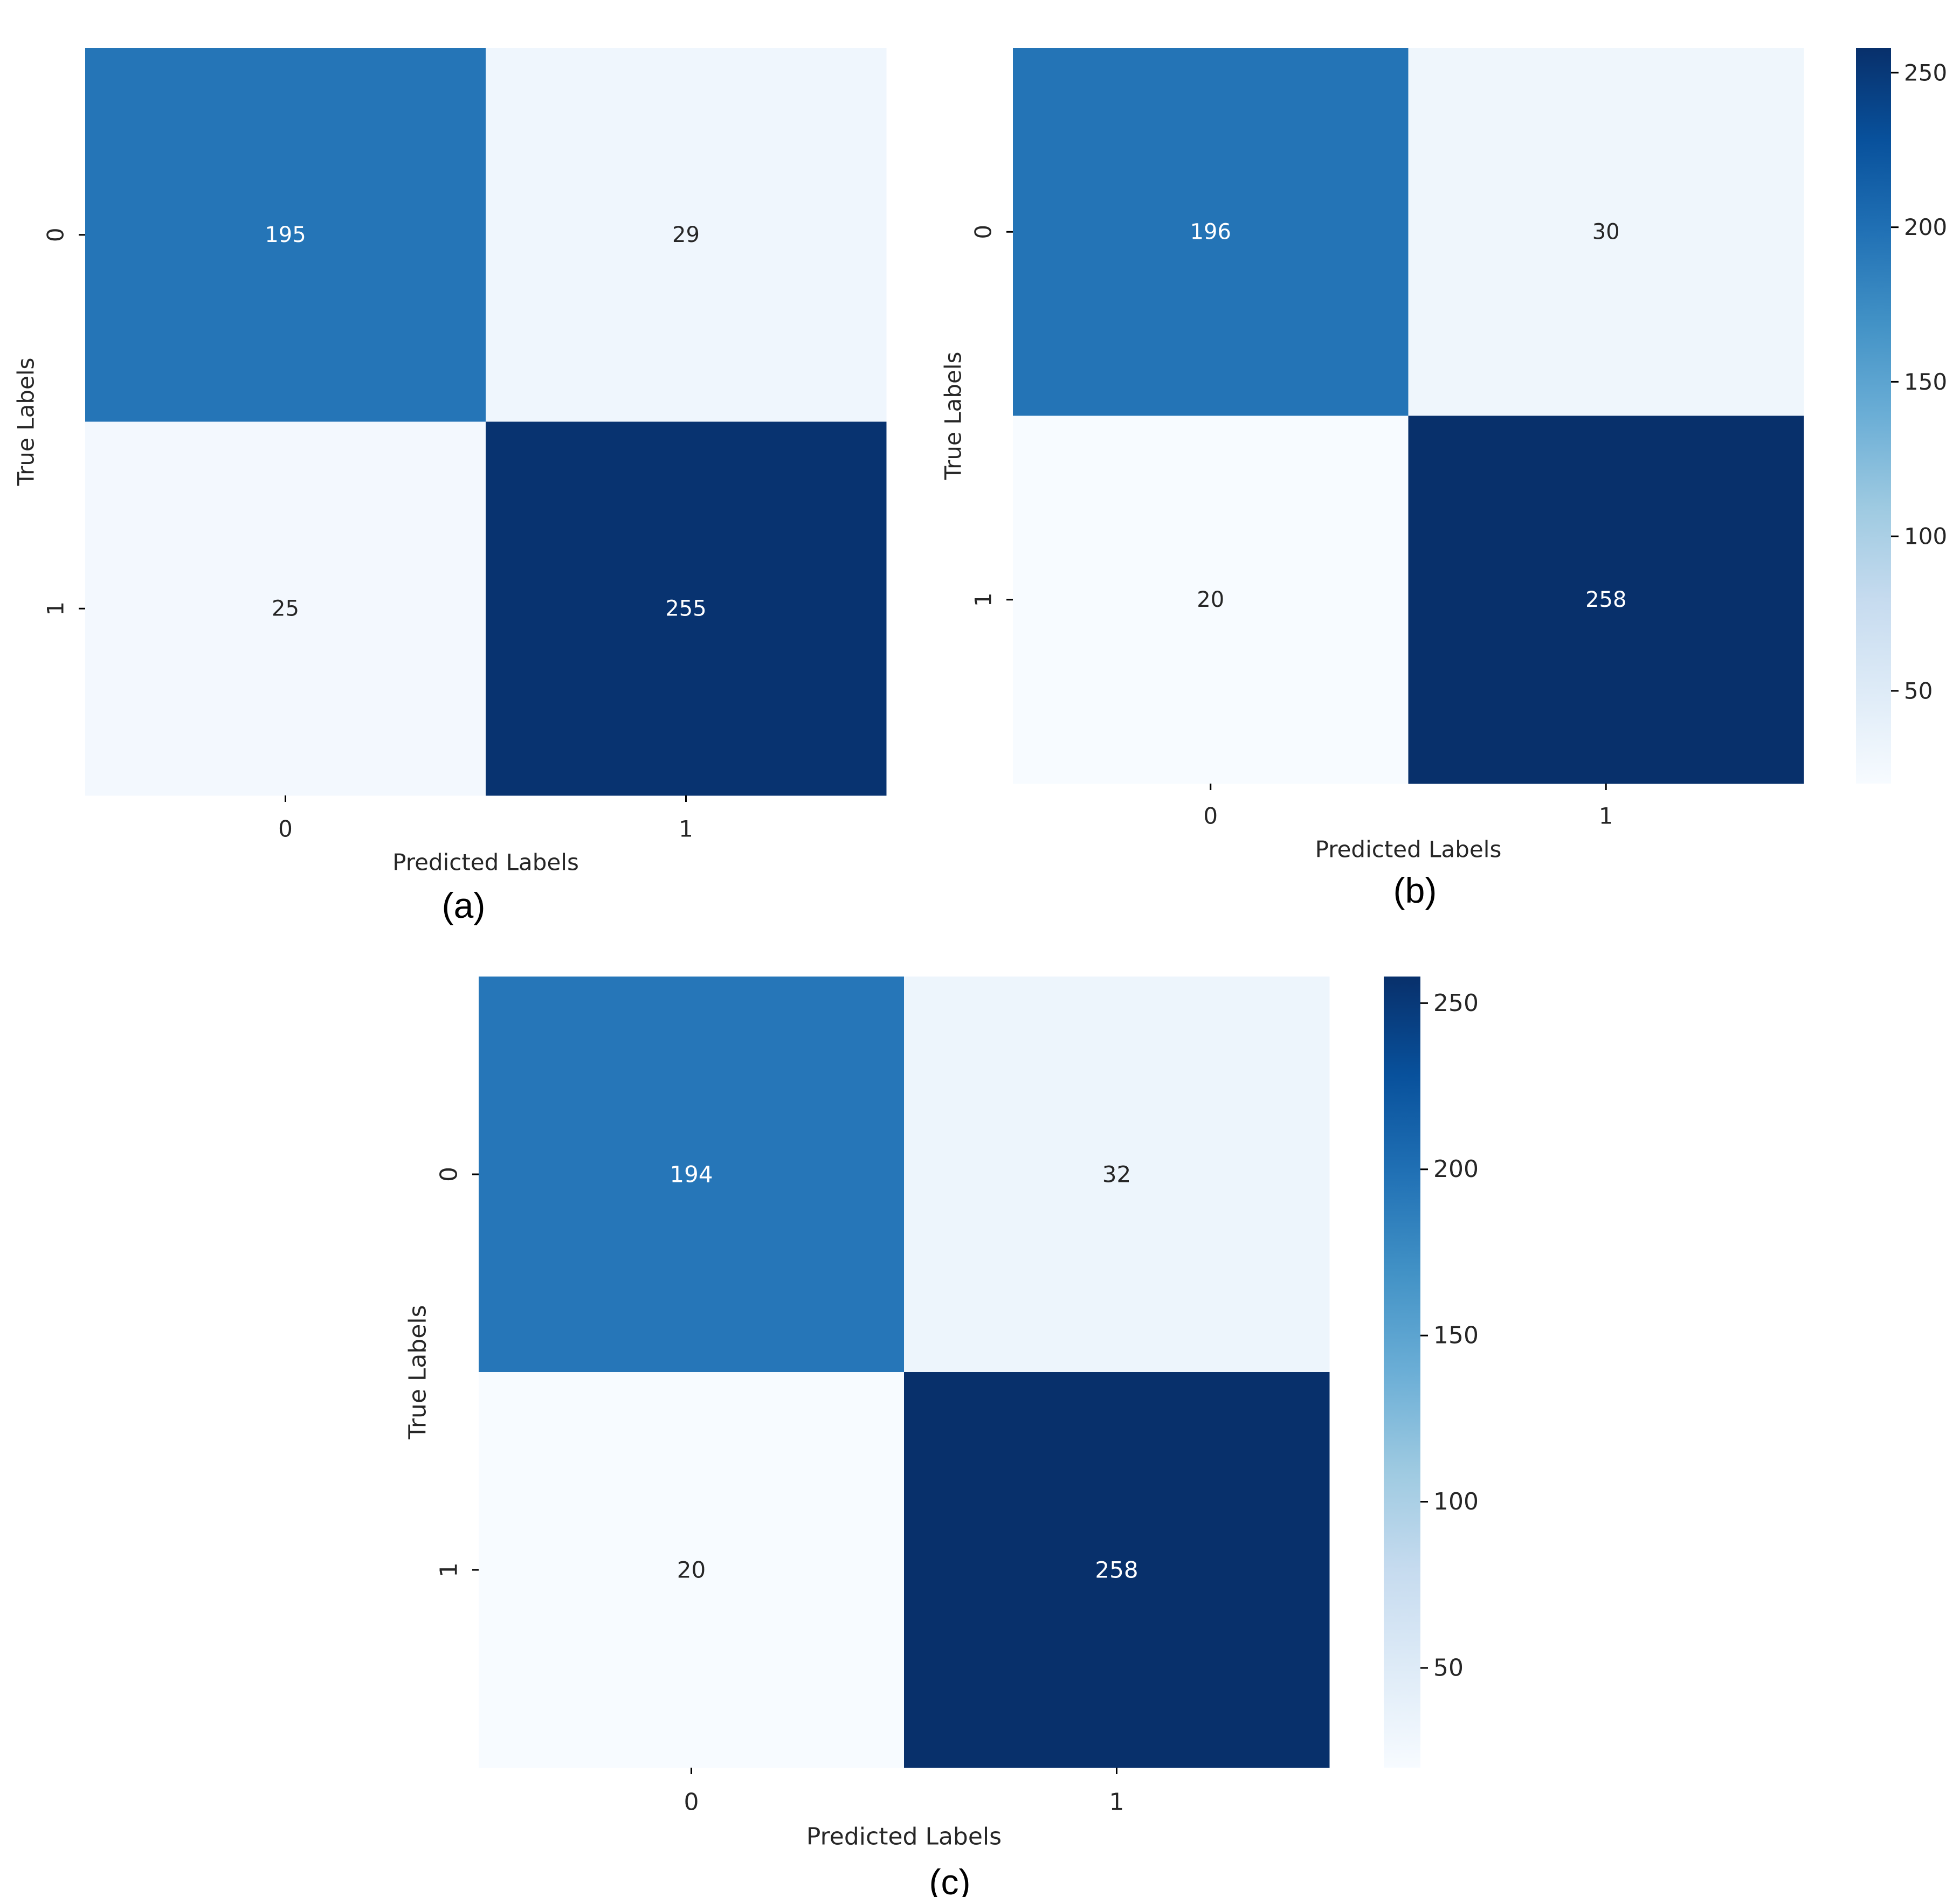 The image size is (1960, 1897). I want to click on cell-value-label: 32, so click(1116, 1174).